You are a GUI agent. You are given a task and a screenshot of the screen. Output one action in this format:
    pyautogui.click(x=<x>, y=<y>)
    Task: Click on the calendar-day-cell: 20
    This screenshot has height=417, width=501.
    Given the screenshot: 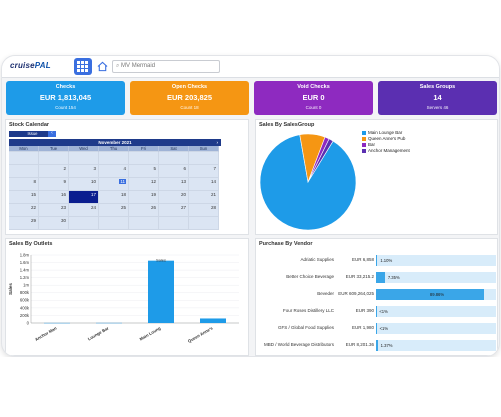 What is the action you would take?
    pyautogui.click(x=174, y=197)
    